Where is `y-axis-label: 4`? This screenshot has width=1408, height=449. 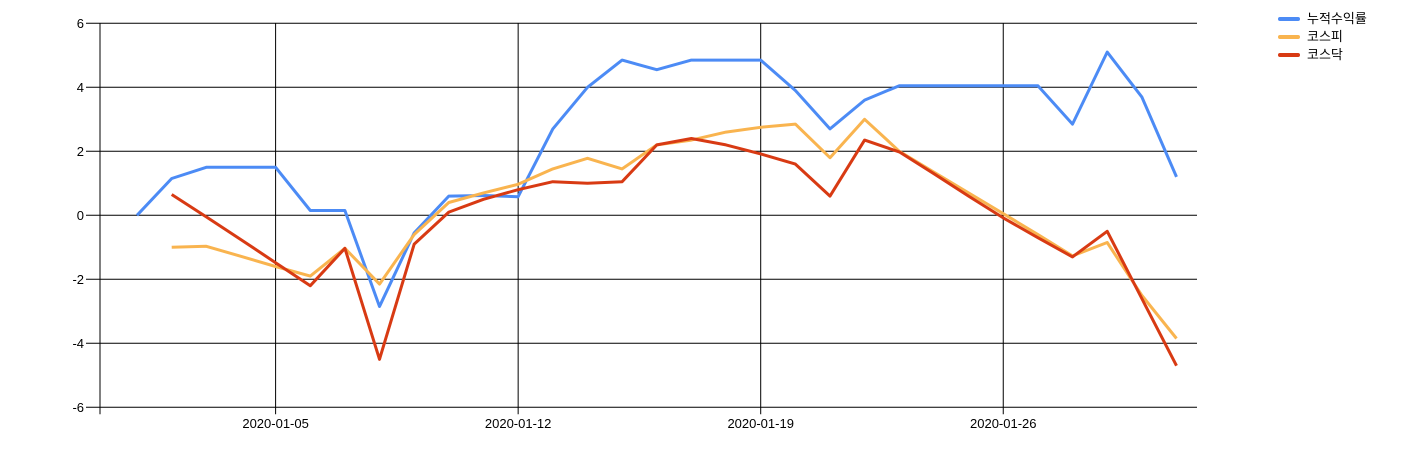 y-axis-label: 4 is located at coordinates (80, 87).